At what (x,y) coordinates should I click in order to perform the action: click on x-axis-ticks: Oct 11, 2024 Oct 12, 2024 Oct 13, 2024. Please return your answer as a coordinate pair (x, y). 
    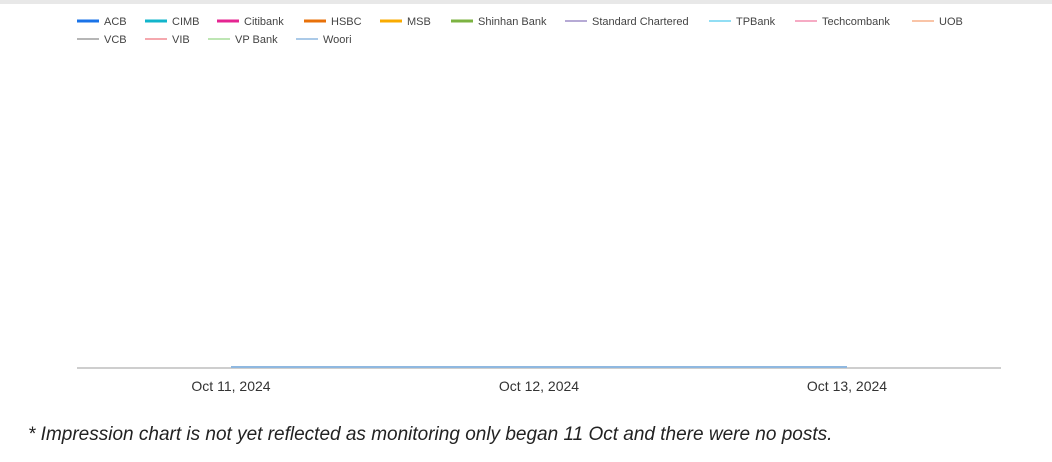
    Looking at the image, I should click on (539, 386).